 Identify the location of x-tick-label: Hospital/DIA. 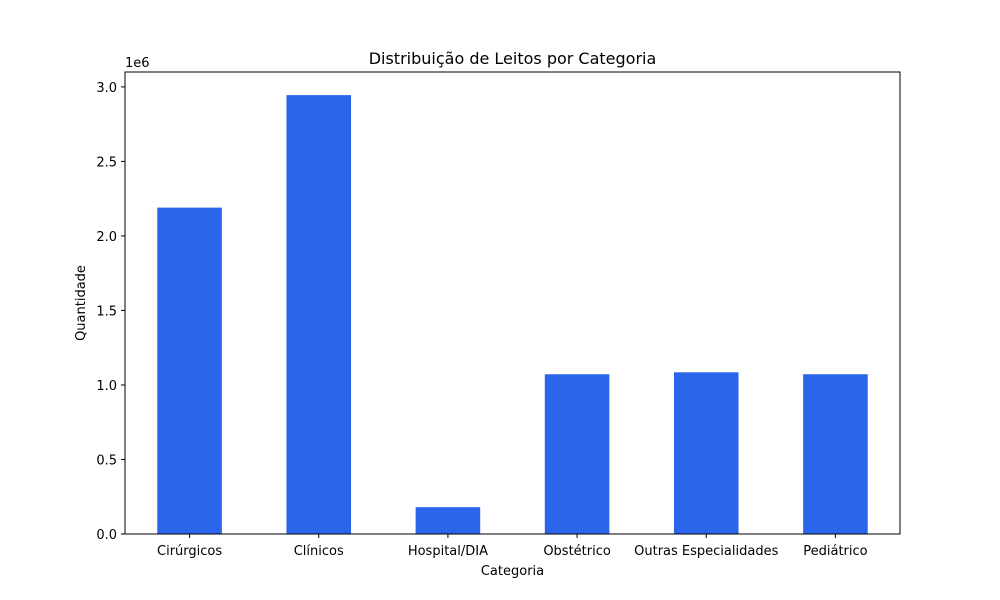
(448, 551).